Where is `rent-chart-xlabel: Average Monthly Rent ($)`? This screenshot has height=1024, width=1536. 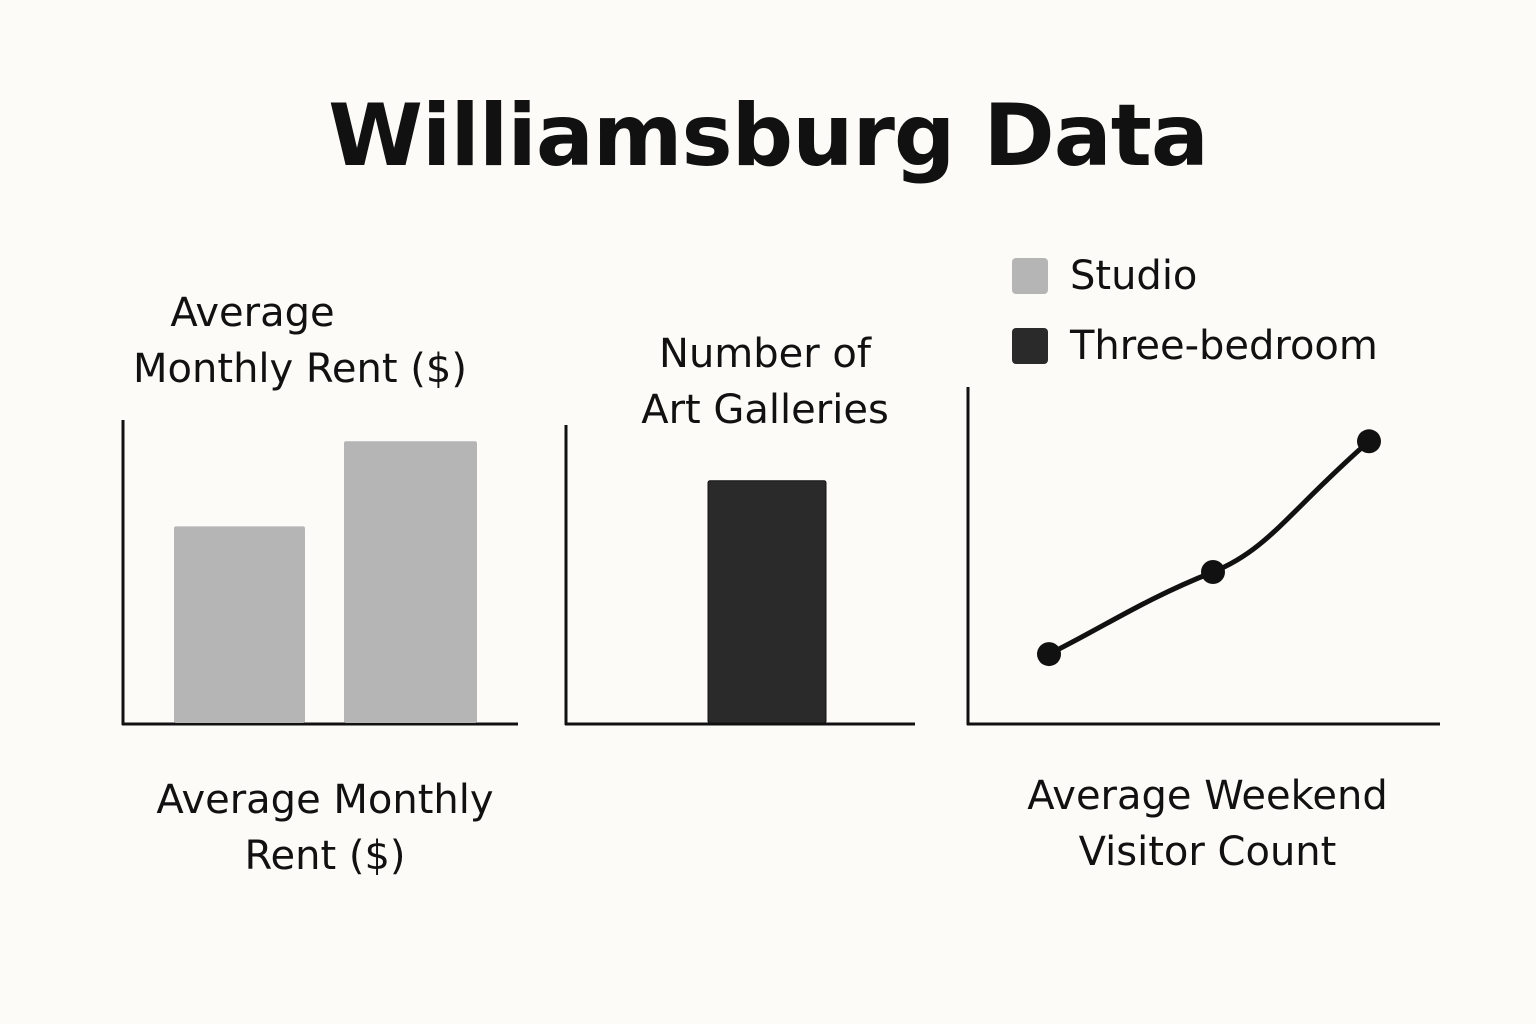 rent-chart-xlabel: Average Monthly Rent ($) is located at coordinates (325, 828).